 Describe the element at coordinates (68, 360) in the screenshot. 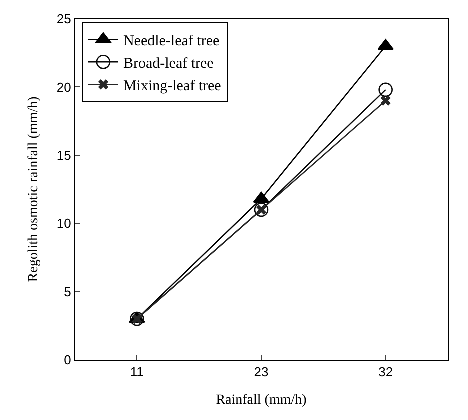

I see `y-tick-label: 0` at that location.